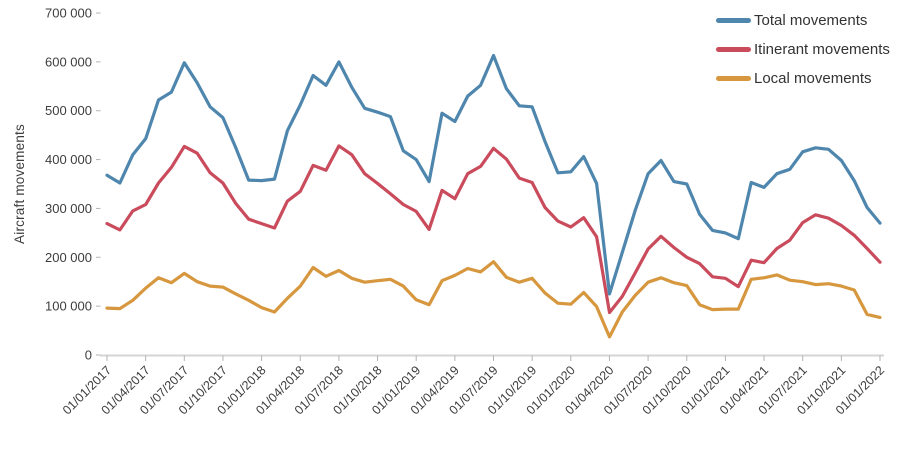 This screenshot has width=900, height=454. I want to click on y-tick-label: 200 000, so click(68, 257).